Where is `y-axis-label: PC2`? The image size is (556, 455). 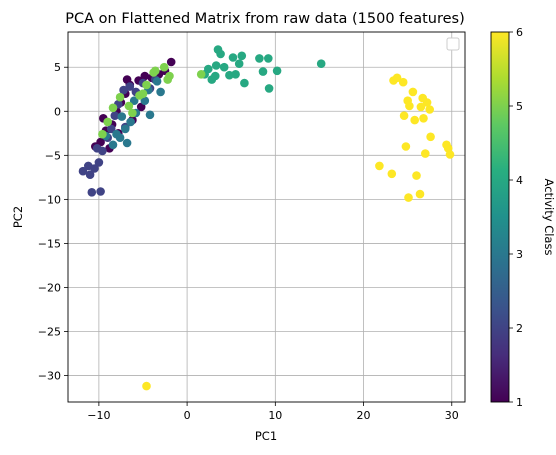 y-axis-label: PC2 is located at coordinates (18, 217).